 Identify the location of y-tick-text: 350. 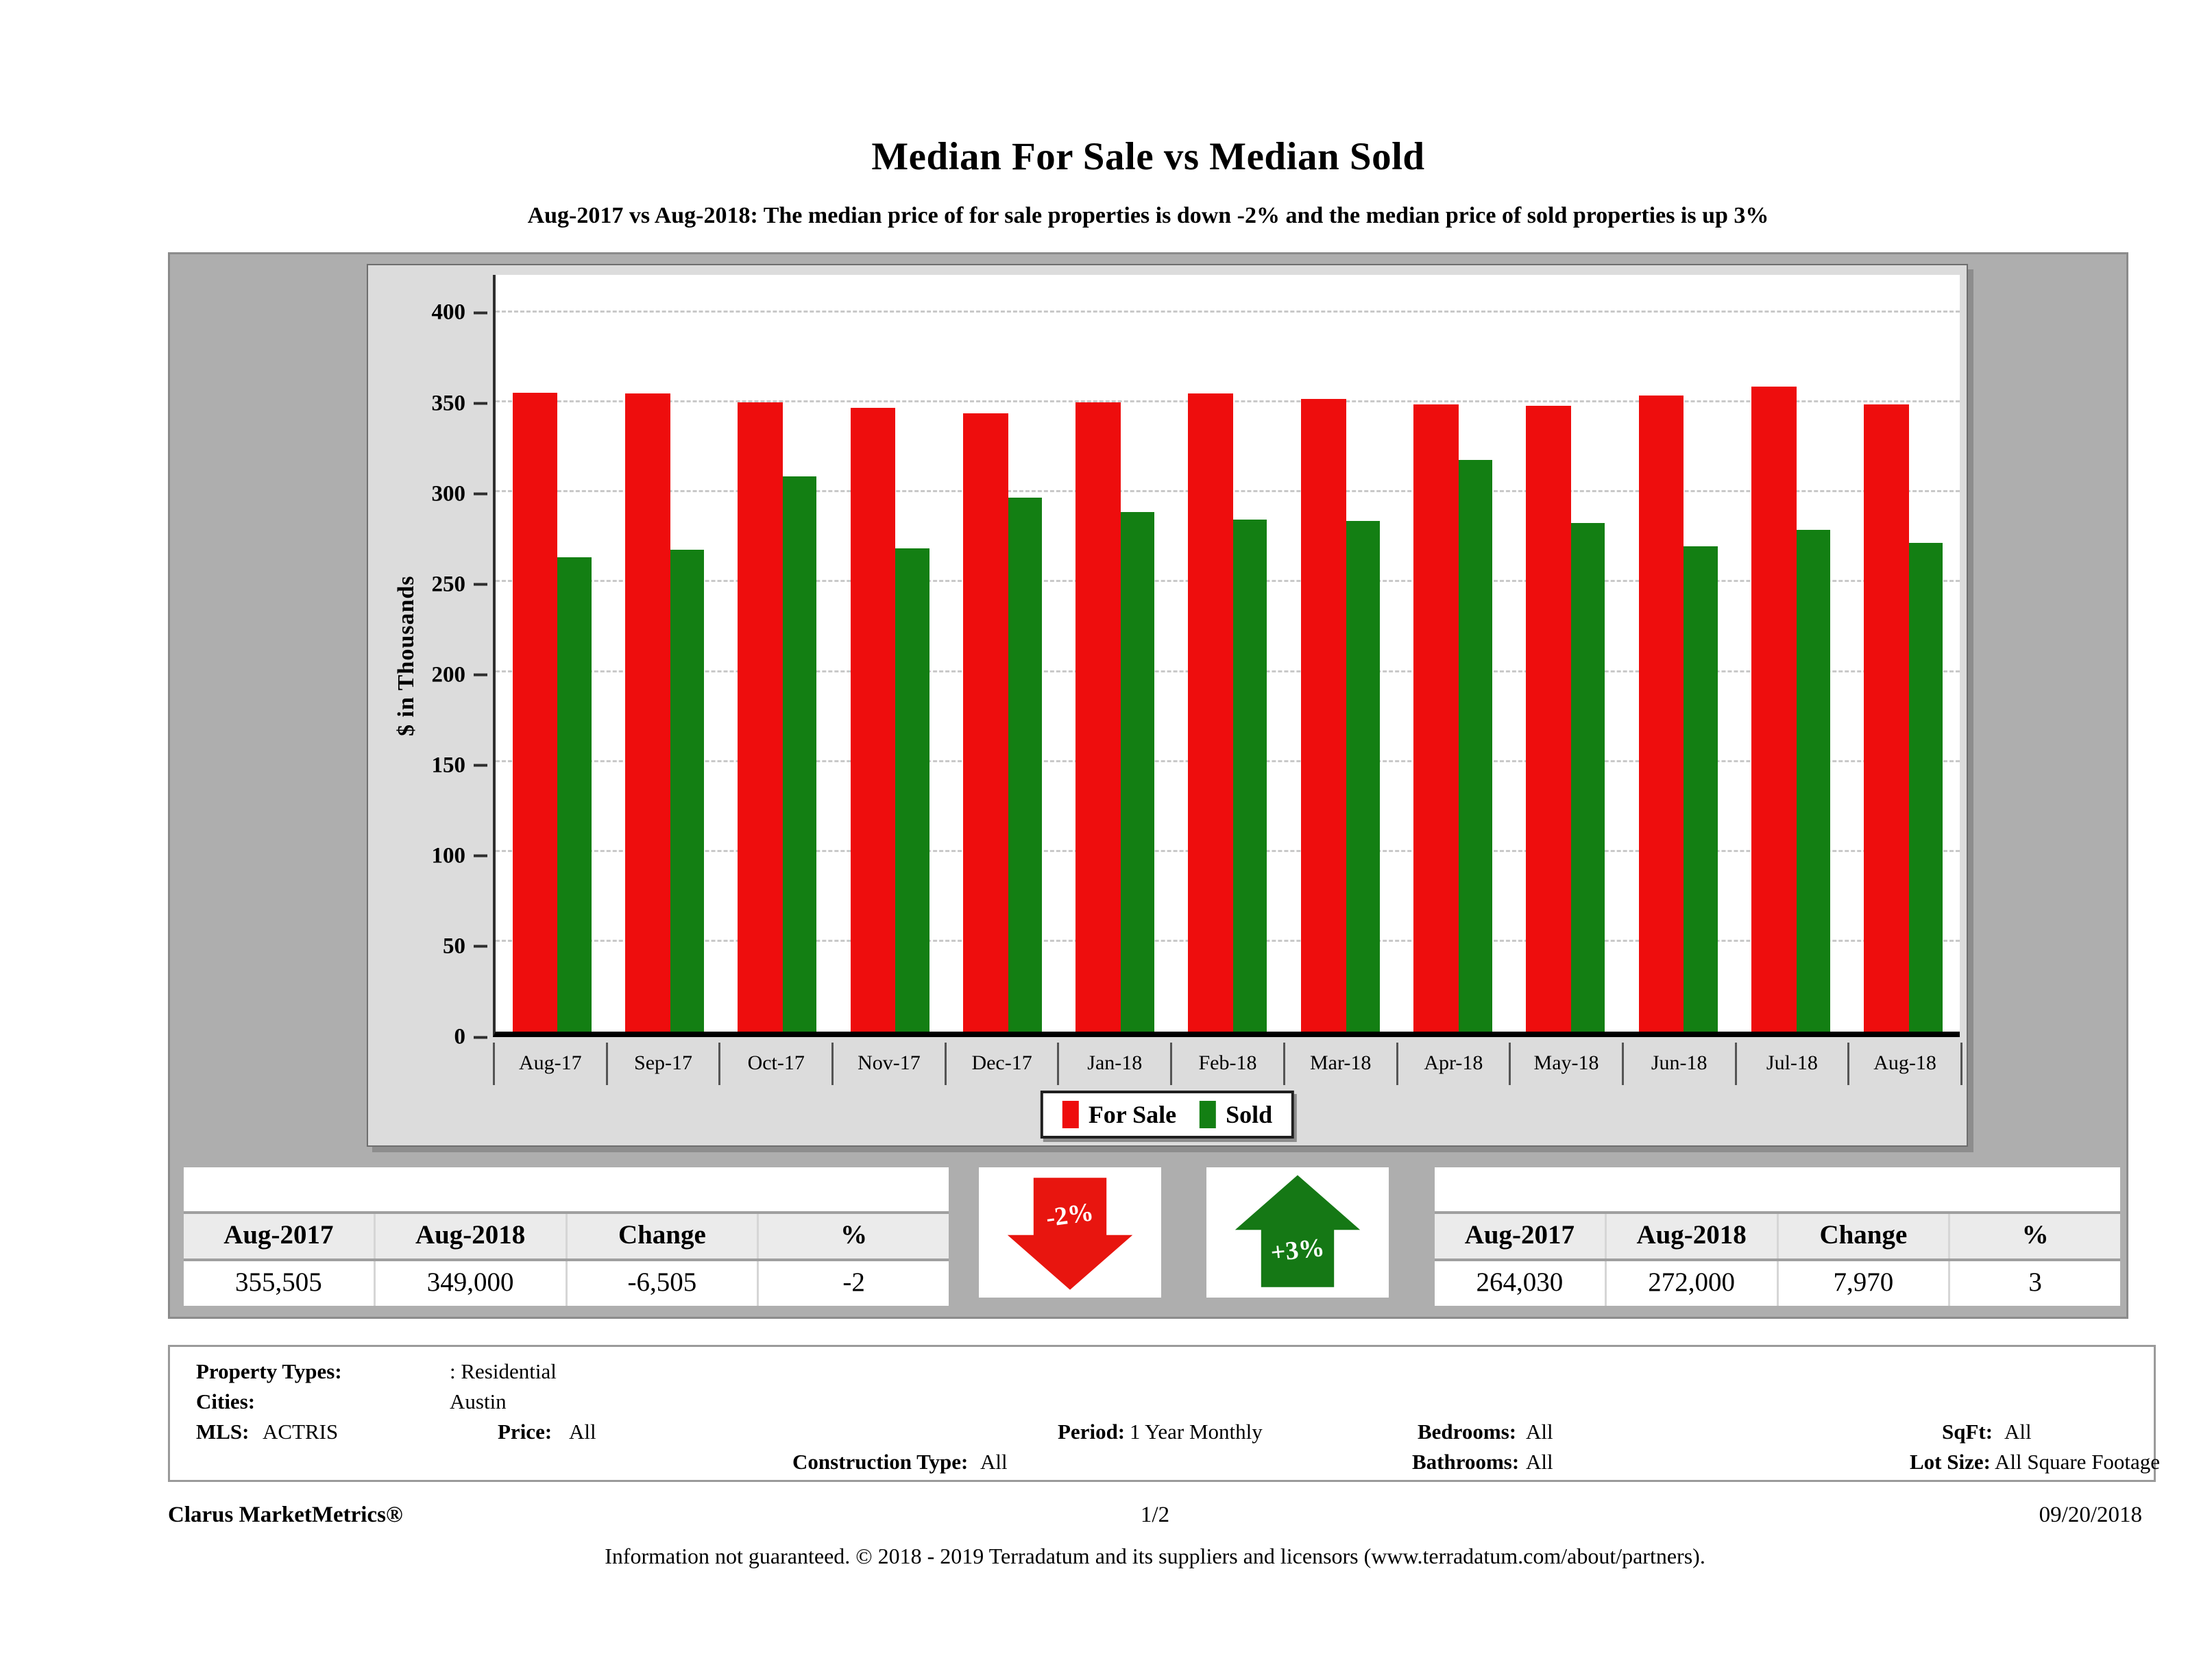
(449, 403).